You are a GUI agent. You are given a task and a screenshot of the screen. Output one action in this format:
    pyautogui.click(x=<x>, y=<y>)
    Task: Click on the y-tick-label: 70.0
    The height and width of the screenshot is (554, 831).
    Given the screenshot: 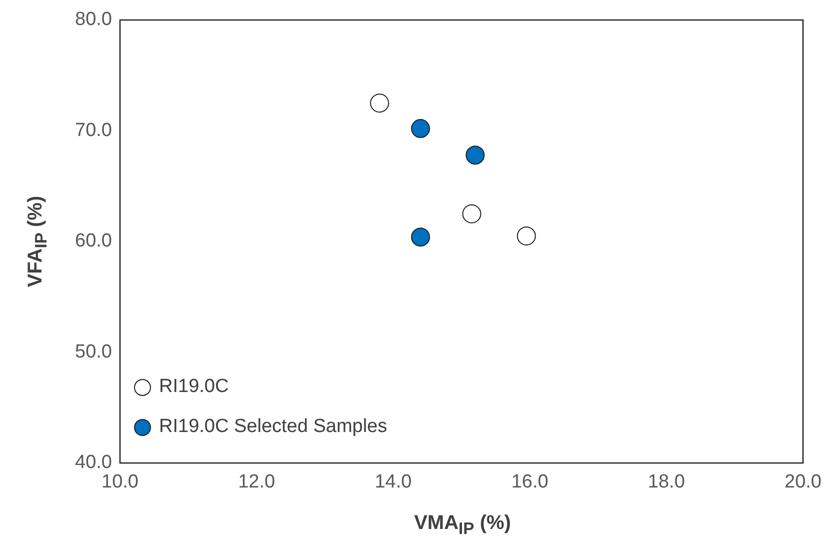 What is the action you would take?
    pyautogui.click(x=93, y=130)
    